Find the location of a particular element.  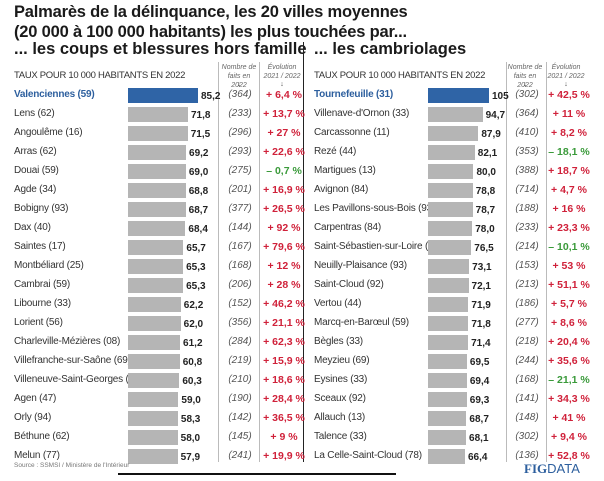

city-label: Lens (62) is located at coordinates (34, 113).